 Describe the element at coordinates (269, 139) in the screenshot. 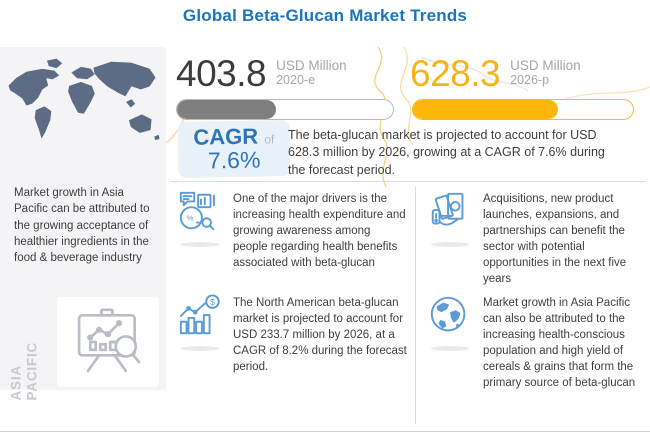

I see `cagr-connector-text: of` at that location.